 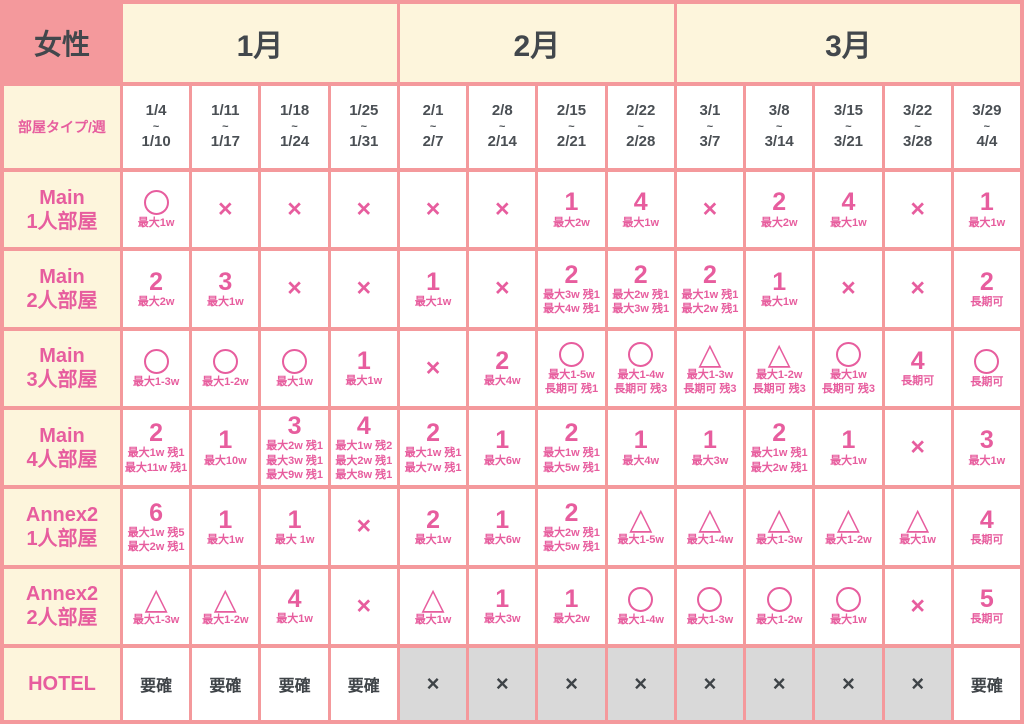 I want to click on week-start-date: 2/15, so click(x=571, y=111).